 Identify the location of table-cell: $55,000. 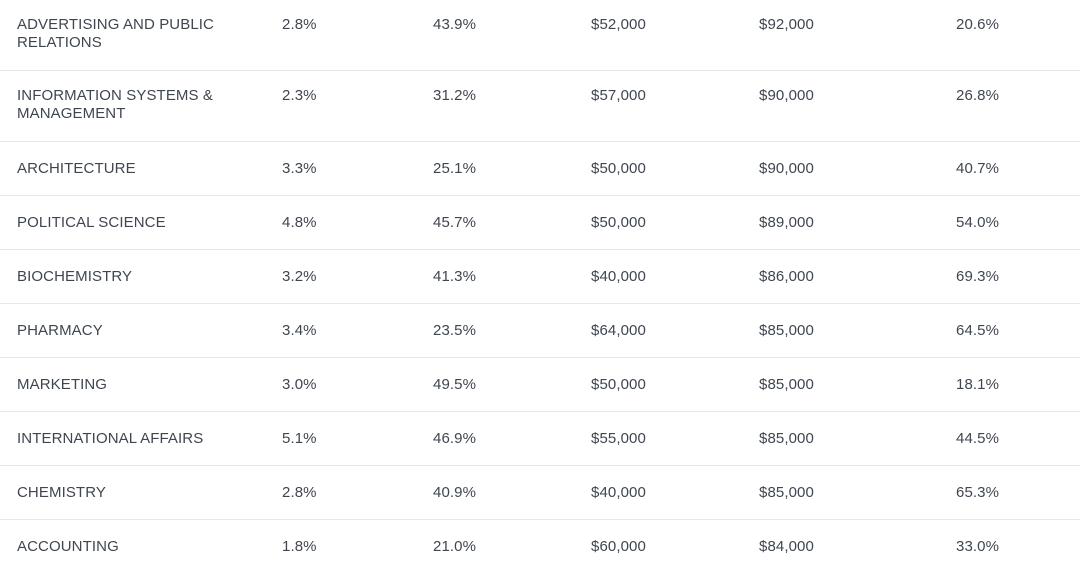
(618, 438).